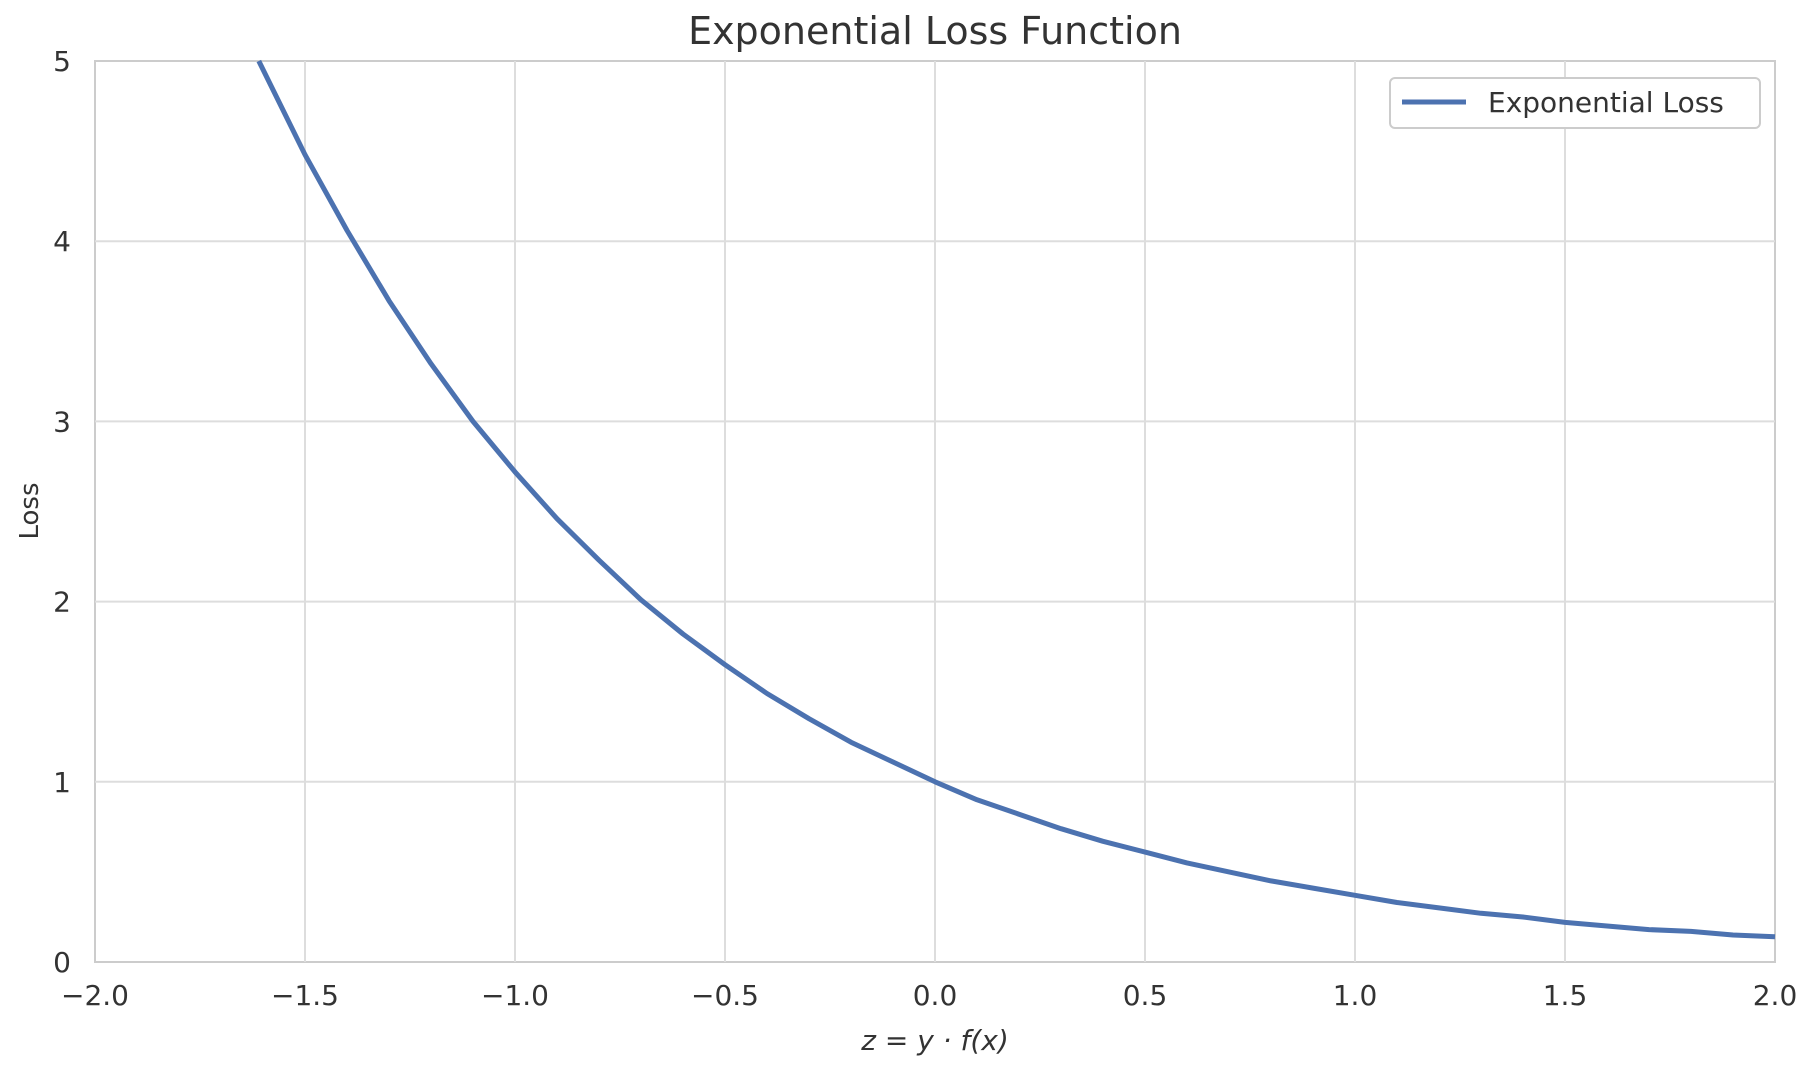 The image size is (1809, 1079). Describe the element at coordinates (1606, 102) in the screenshot. I see `legend-label-exponential-loss: Exponential Loss` at that location.